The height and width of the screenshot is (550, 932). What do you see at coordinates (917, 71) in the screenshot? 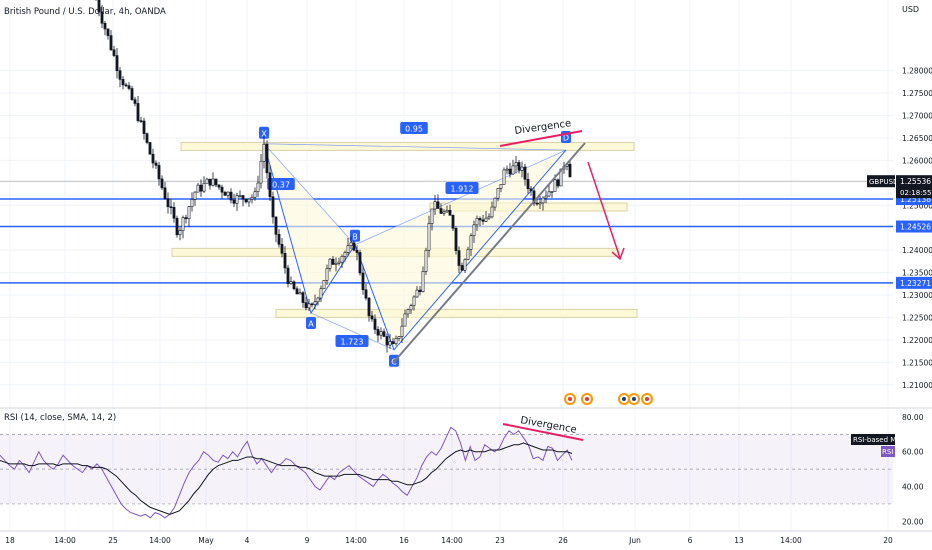
I see `price-tick: 1.28000` at bounding box center [917, 71].